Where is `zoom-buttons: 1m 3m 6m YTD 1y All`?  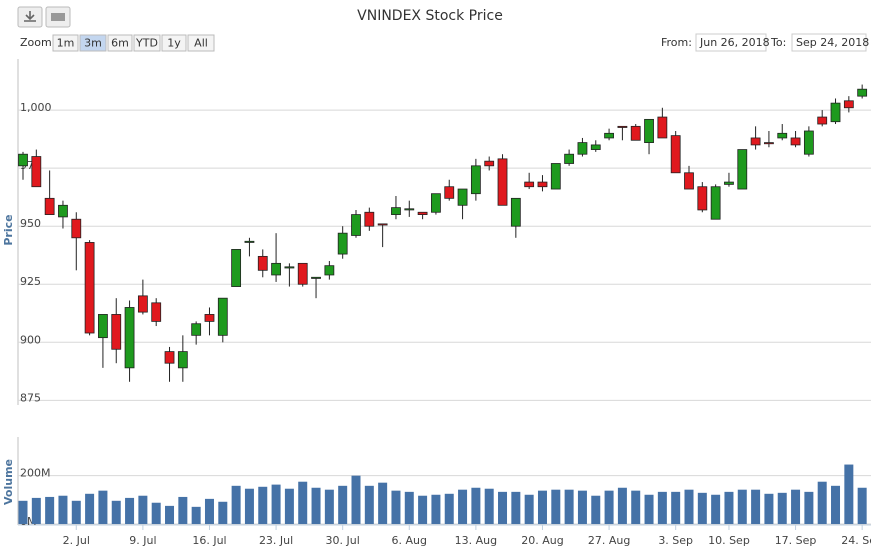
zoom-buttons: 1m 3m 6m YTD 1y All is located at coordinates (133, 43).